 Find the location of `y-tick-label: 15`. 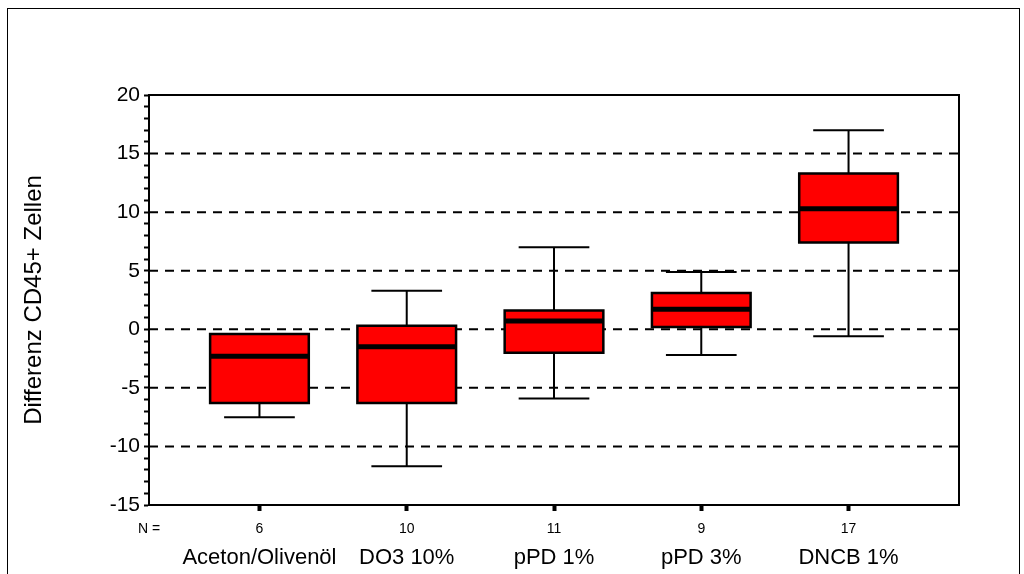

y-tick-label: 15 is located at coordinates (128, 152).